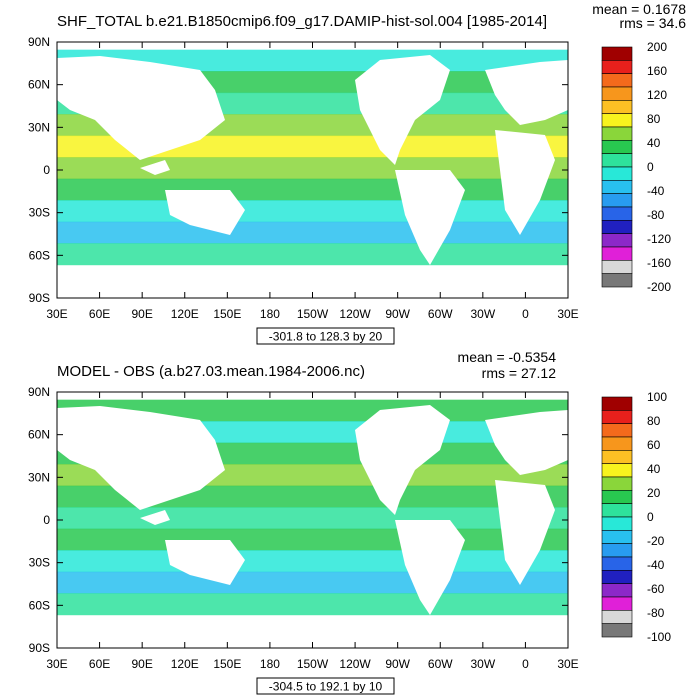 Image resolution: width=700 pixels, height=700 pixels. Describe the element at coordinates (397, 664) in the screenshot. I see `x-tick-label: 90W` at that location.